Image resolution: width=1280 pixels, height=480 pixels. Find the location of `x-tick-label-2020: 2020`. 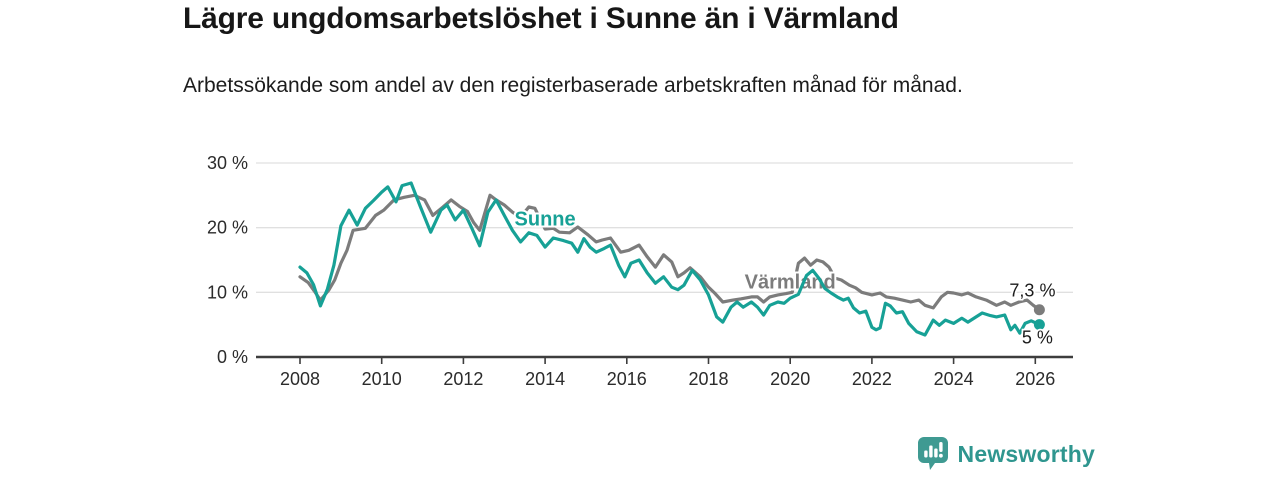

x-tick-label-2020: 2020 is located at coordinates (790, 379).